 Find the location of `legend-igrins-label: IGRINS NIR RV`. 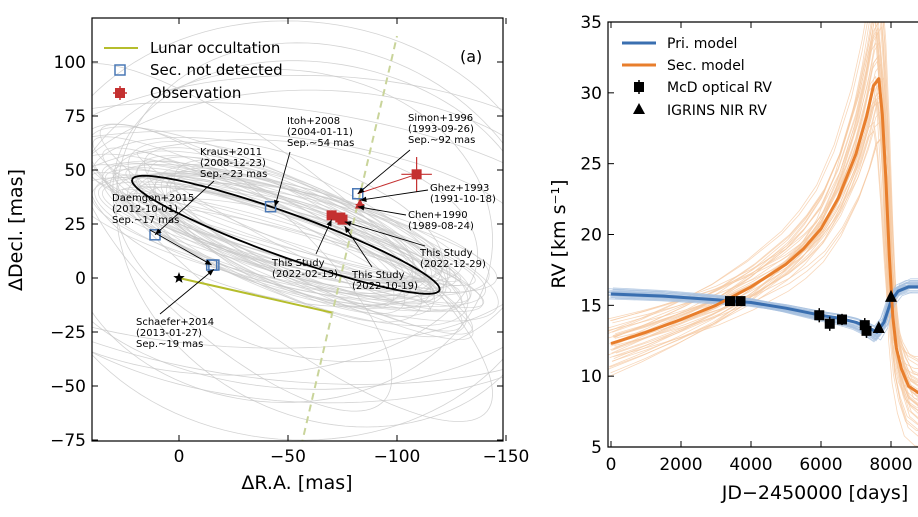

legend-igrins-label: IGRINS NIR RV is located at coordinates (717, 111).